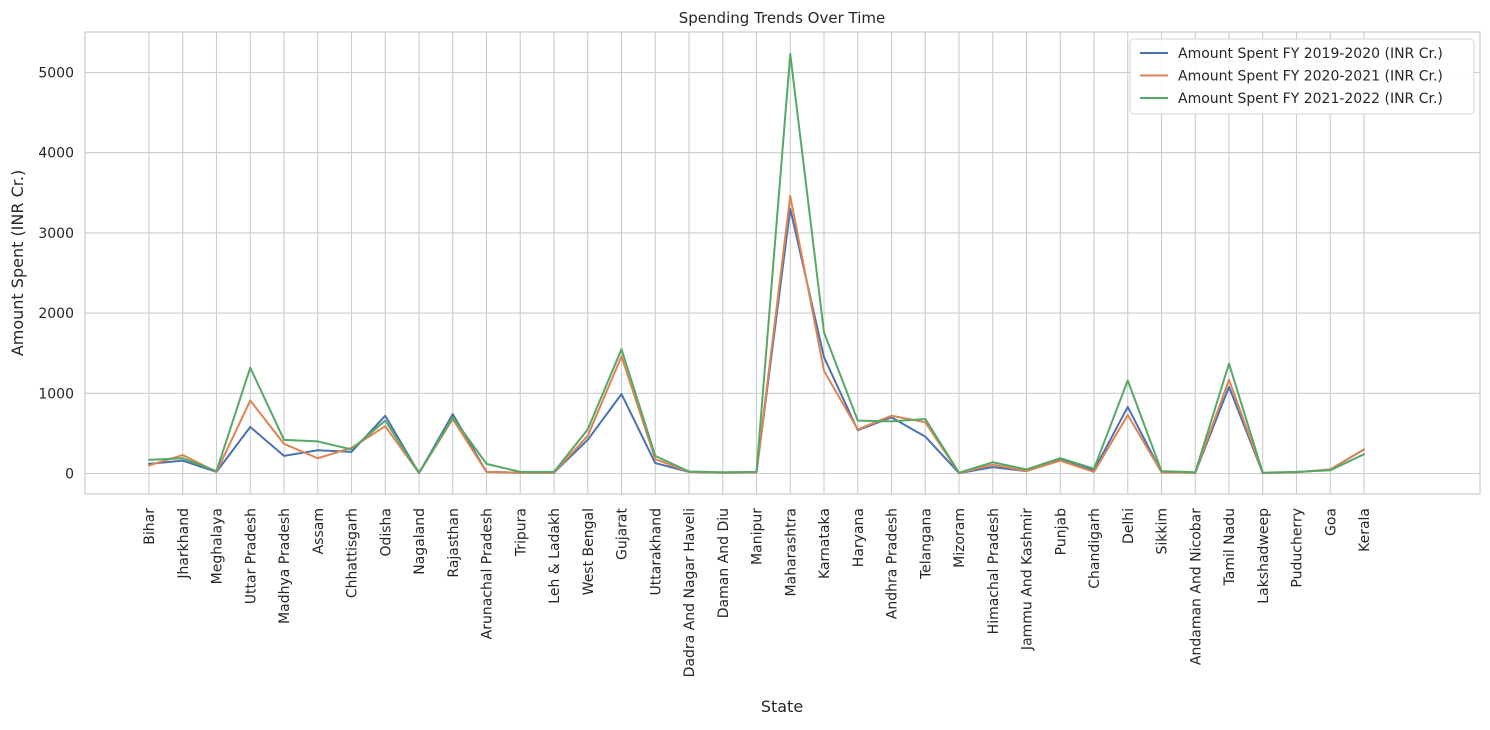 The image size is (1490, 730). Describe the element at coordinates (690, 592) in the screenshot. I see `x-tick-label: Dadra And Nagar Haveli` at that location.